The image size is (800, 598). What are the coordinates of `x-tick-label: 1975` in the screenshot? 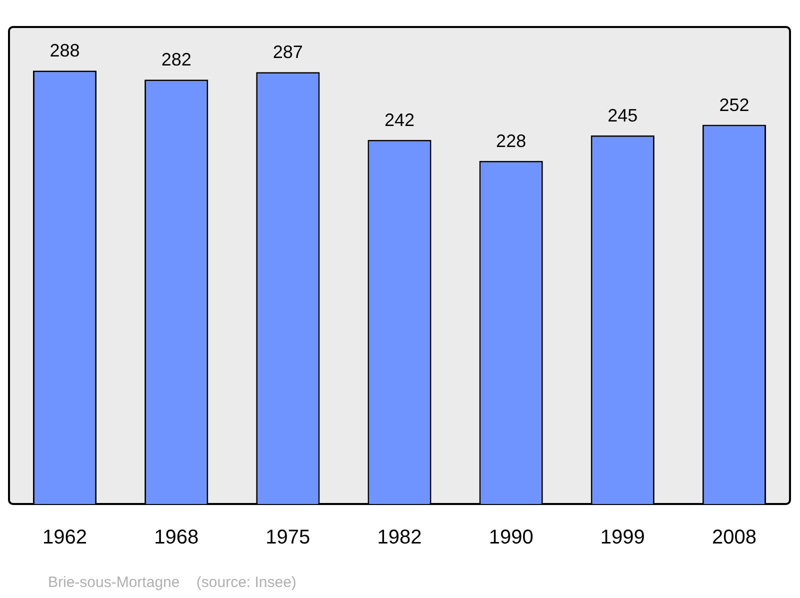 It's located at (288, 537).